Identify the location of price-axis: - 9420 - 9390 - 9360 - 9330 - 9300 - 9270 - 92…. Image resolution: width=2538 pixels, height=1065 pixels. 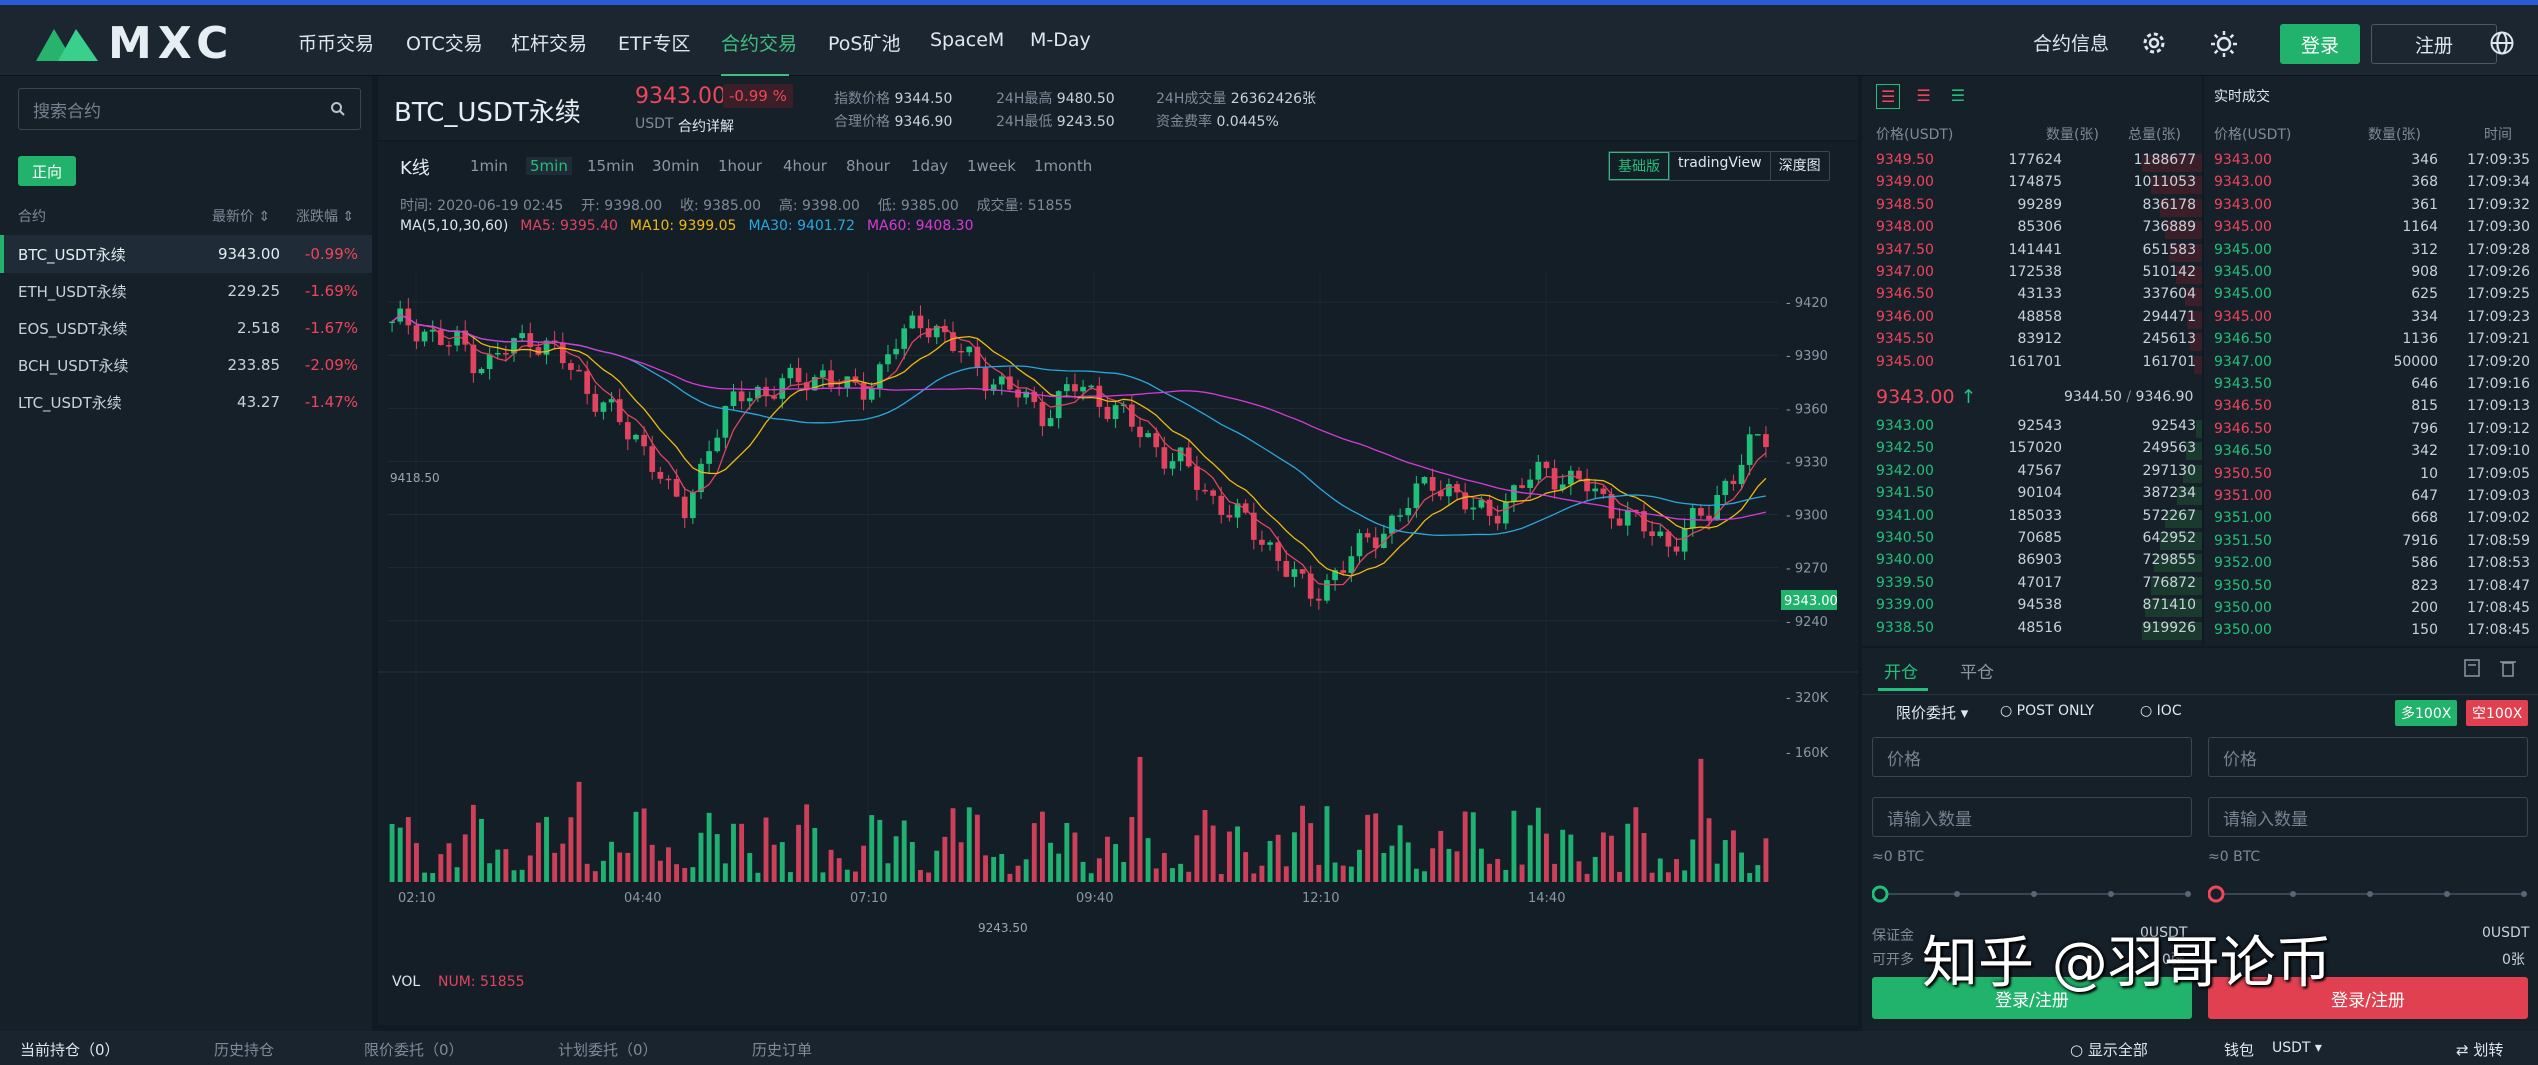
(1807, 528).